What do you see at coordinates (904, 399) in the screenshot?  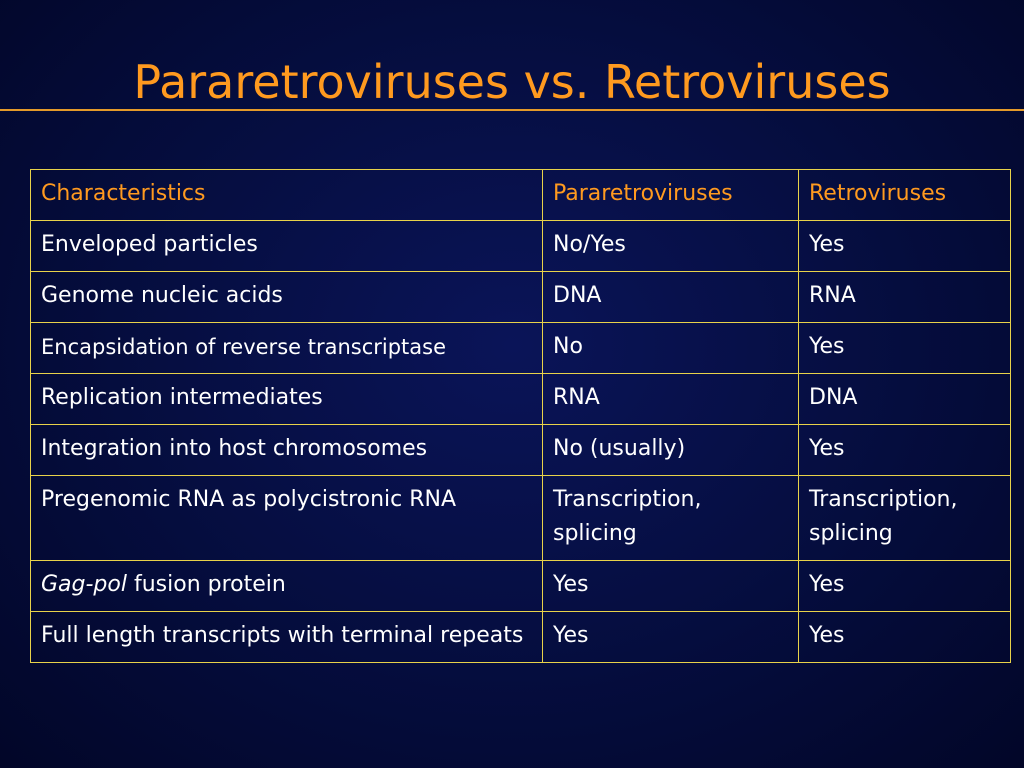 I see `retroviruses-cell: DNA` at bounding box center [904, 399].